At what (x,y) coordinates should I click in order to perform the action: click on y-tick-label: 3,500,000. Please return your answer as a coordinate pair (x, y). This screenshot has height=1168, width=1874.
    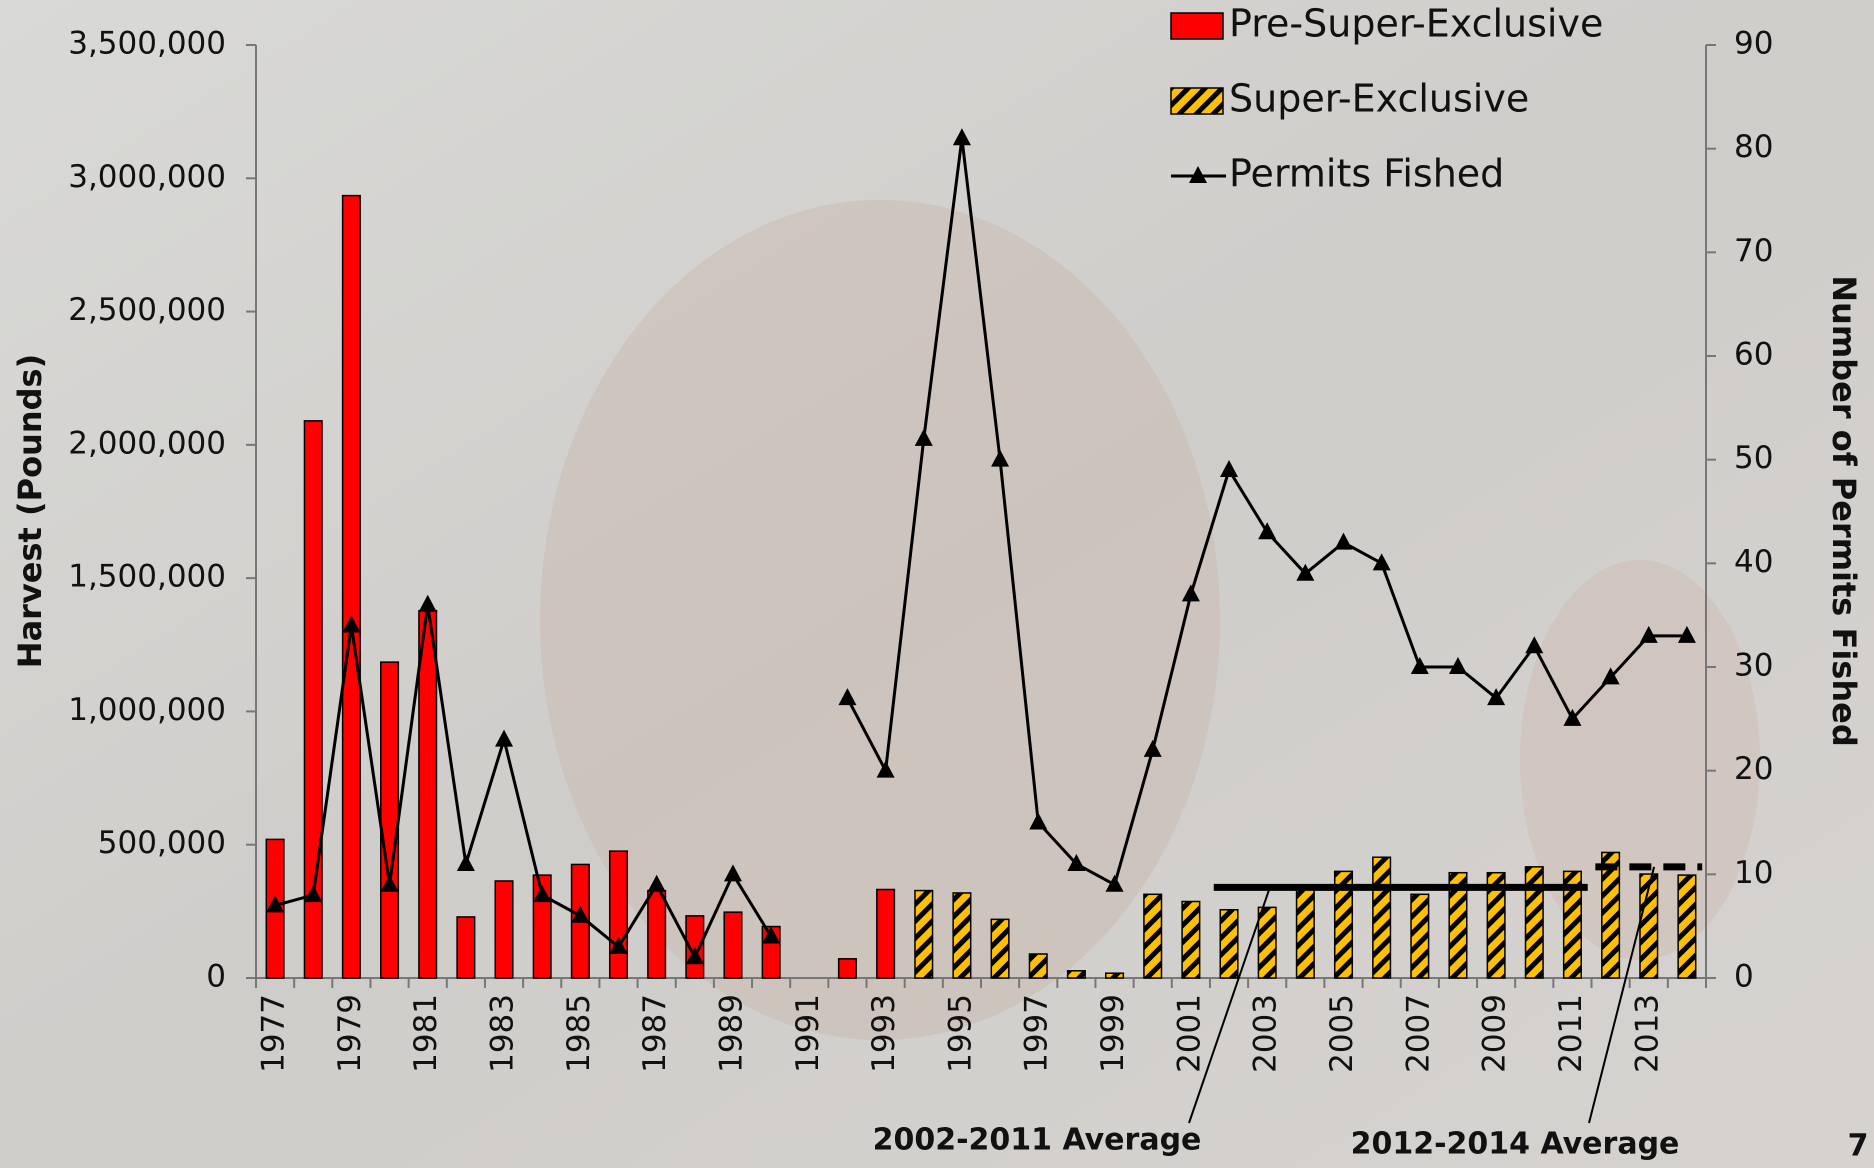
    Looking at the image, I should click on (147, 44).